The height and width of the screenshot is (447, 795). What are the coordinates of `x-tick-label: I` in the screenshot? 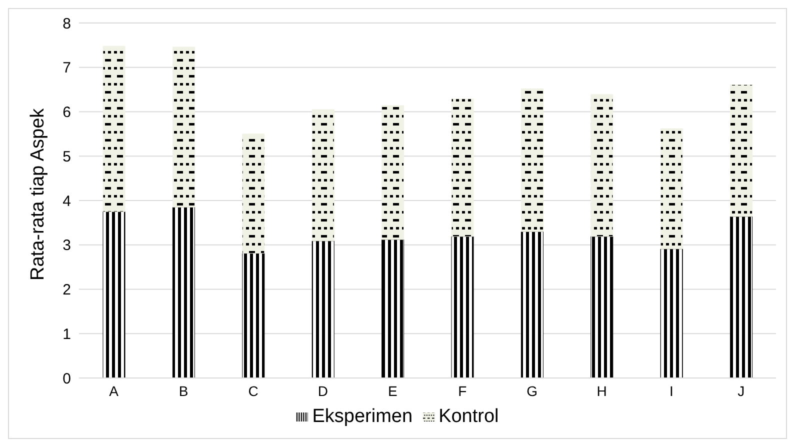 It's located at (672, 390).